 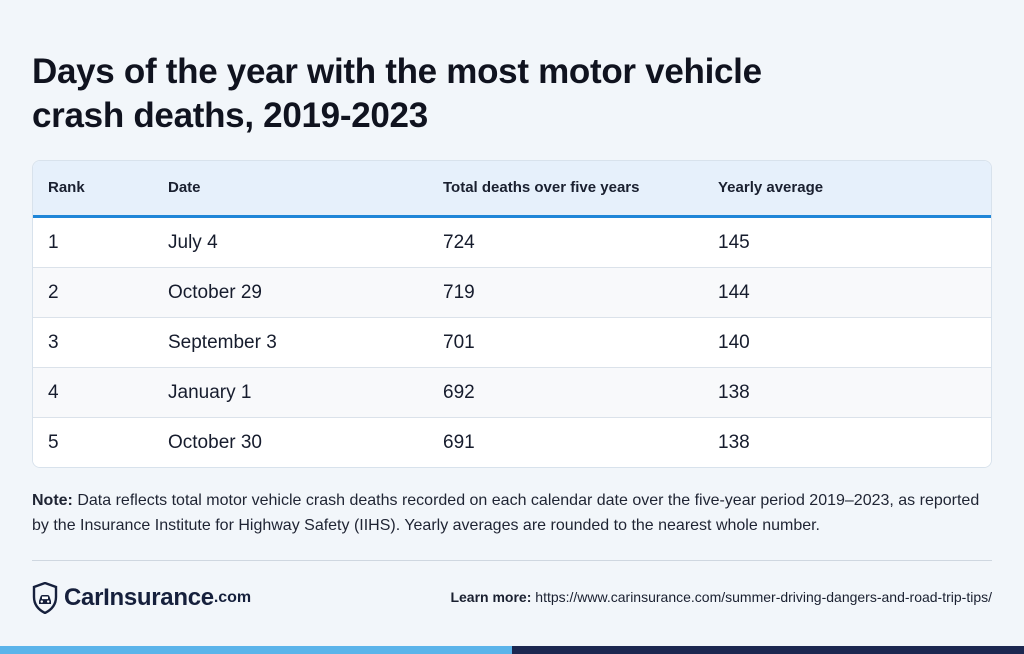 What do you see at coordinates (771, 187) in the screenshot?
I see `header-yearly-average: Yearly average` at bounding box center [771, 187].